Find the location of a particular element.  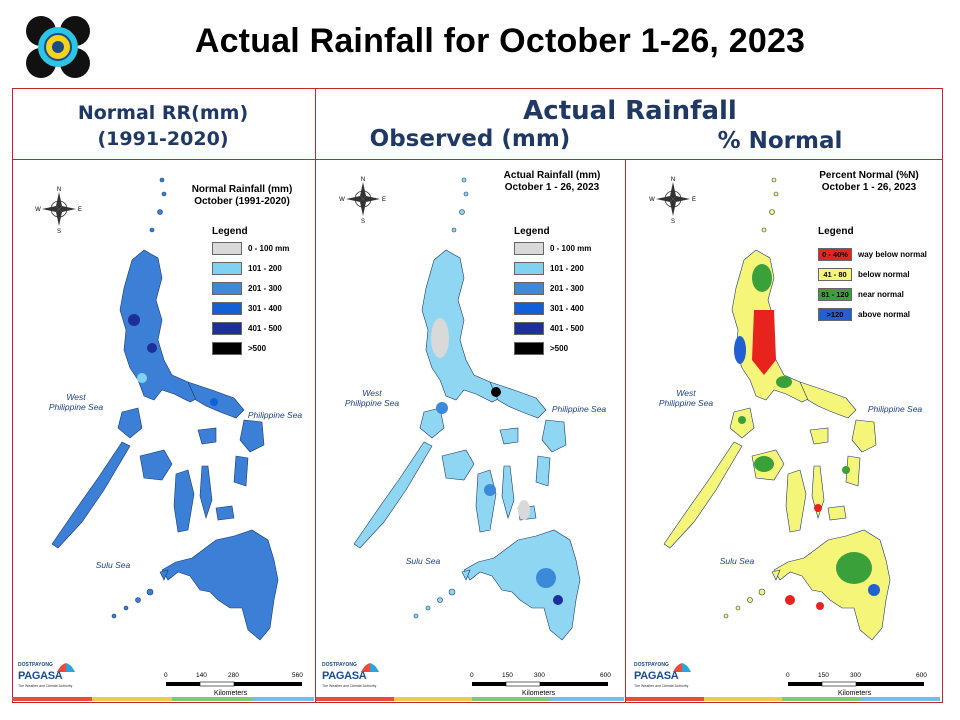

percent-scale-unit: Kilometers is located at coordinates (855, 693).